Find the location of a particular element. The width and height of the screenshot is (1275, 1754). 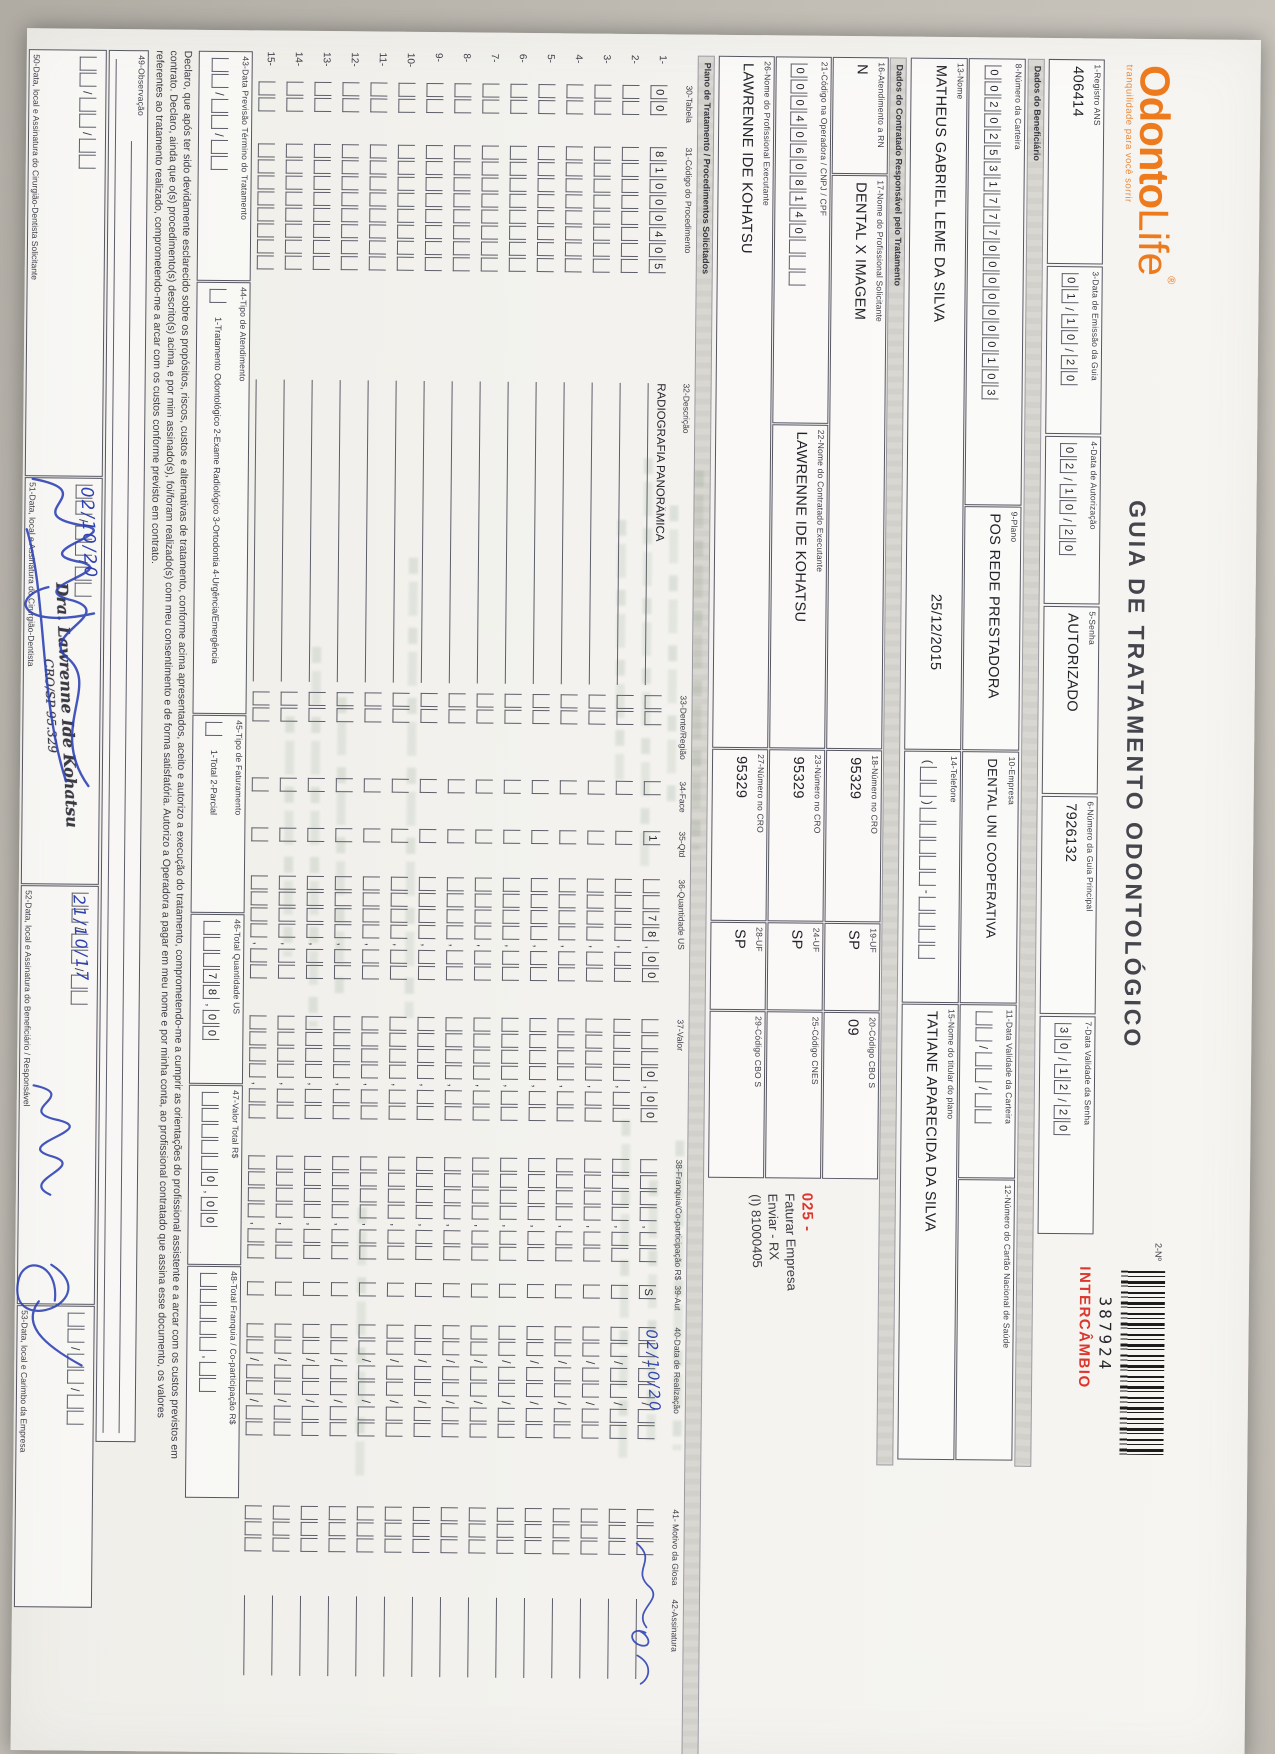

field-cartao-nacional-saude: 12-Número do Cartão Nacional de Saúde is located at coordinates (985, 1320).